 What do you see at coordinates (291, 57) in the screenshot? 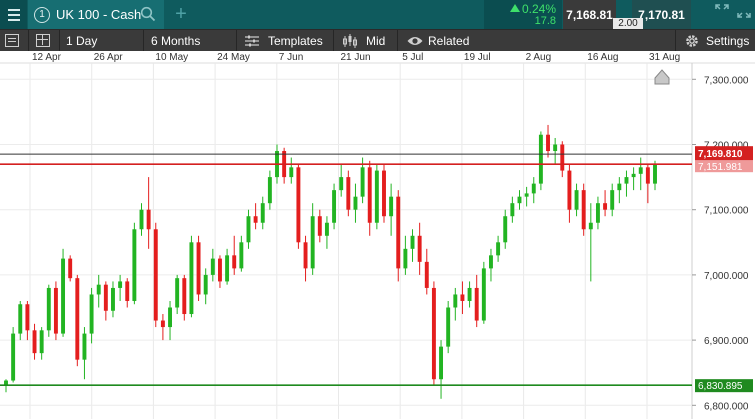
I see `x-tick-label: 7 Jun` at bounding box center [291, 57].